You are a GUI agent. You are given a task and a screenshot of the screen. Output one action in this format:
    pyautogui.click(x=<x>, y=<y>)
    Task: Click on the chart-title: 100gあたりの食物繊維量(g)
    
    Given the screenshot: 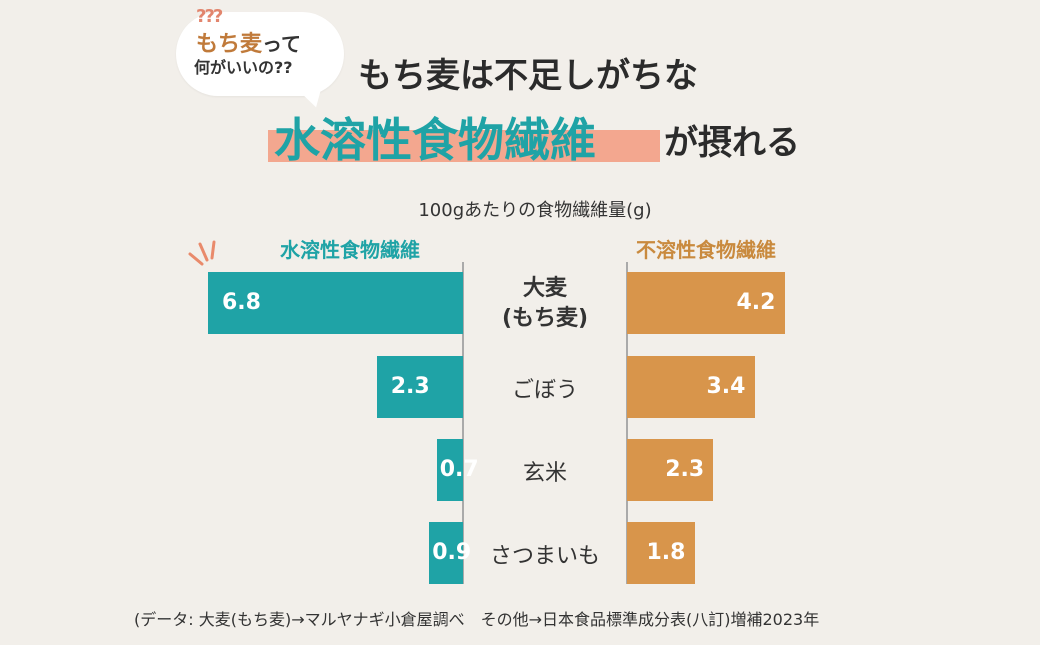 What is the action you would take?
    pyautogui.click(x=535, y=210)
    